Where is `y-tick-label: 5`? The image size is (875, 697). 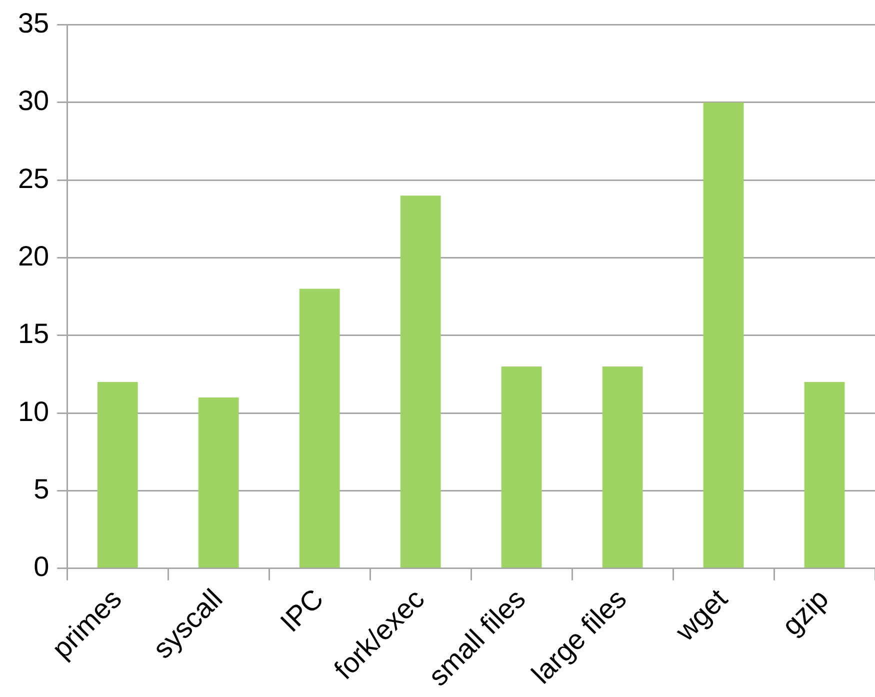 y-tick-label: 5 is located at coordinates (42, 488).